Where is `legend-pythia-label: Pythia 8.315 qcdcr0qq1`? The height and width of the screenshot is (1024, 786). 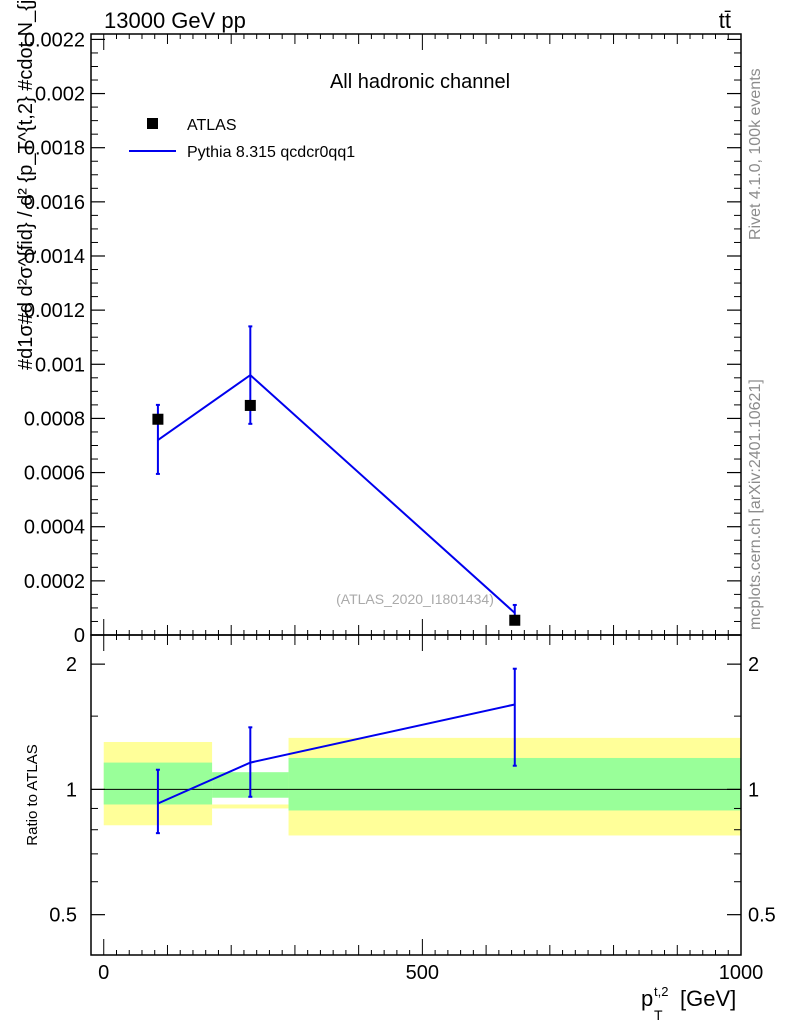
legend-pythia-label: Pythia 8.315 qcdcr0qq1 is located at coordinates (271, 152).